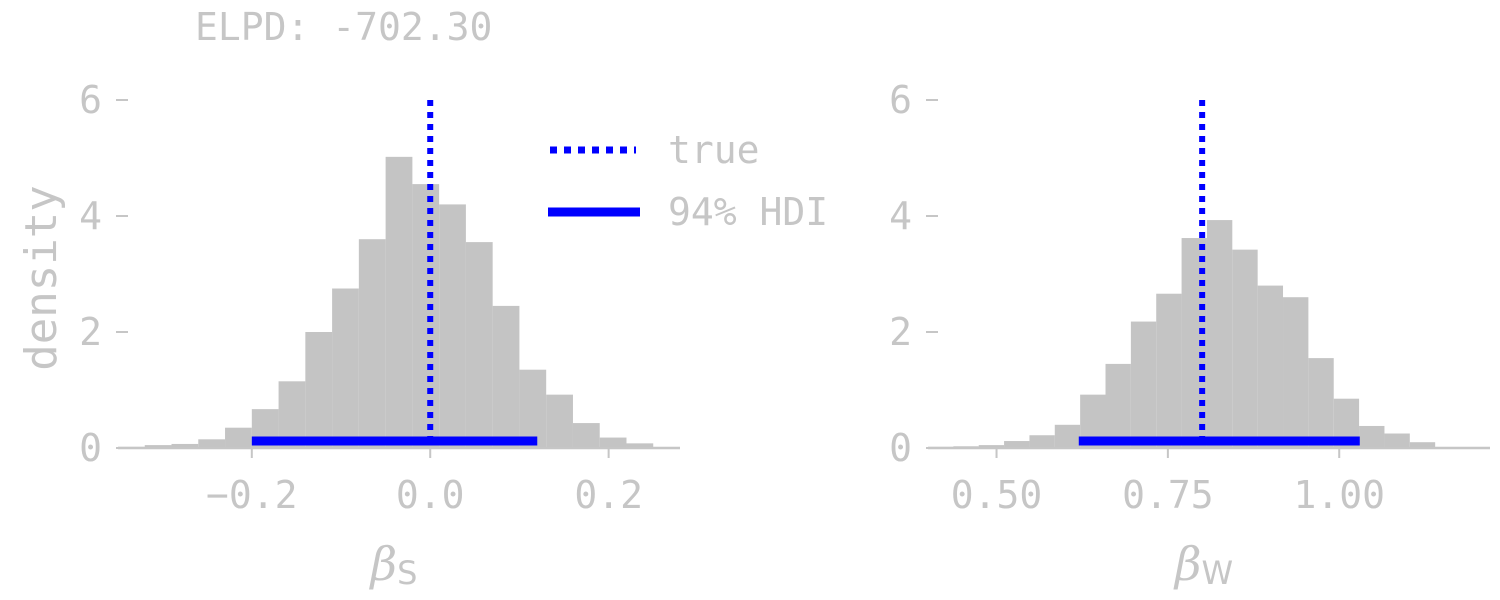 Image resolution: width=1500 pixels, height=600 pixels. I want to click on x-tick-label: 0.75, so click(1168, 495).